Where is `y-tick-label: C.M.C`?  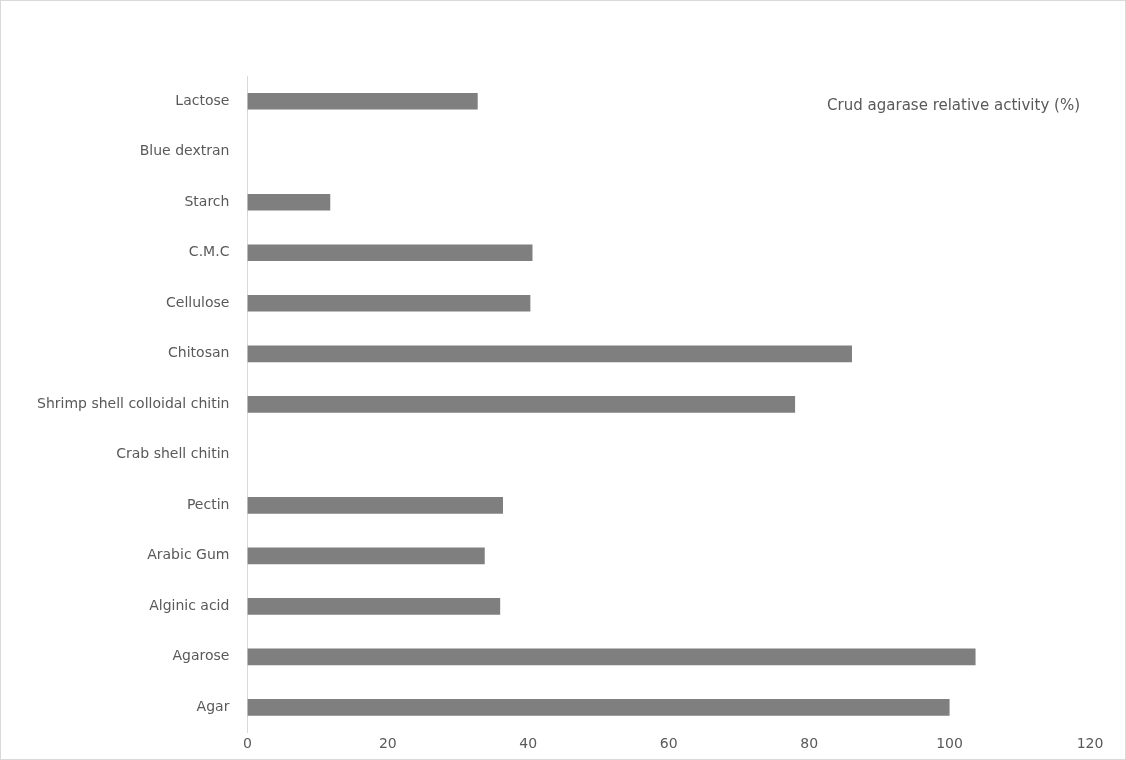 y-tick-label: C.M.C is located at coordinates (209, 251).